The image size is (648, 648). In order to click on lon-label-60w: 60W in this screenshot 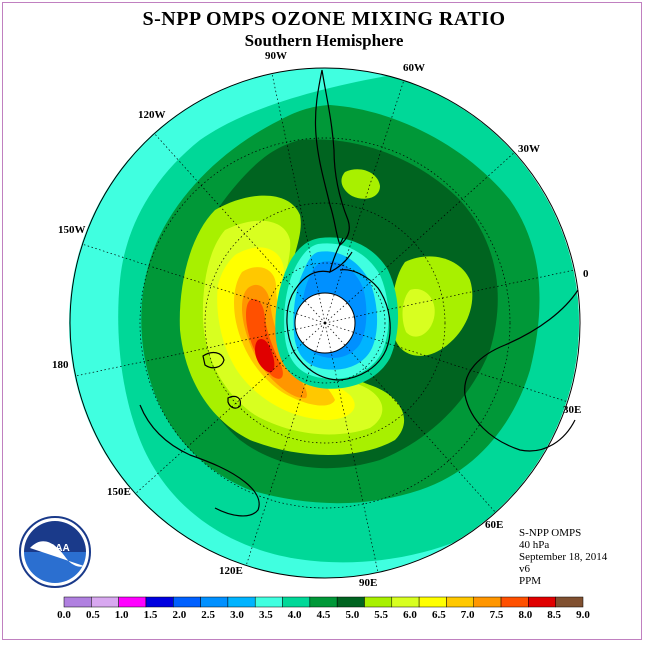, I will do `click(414, 68)`.